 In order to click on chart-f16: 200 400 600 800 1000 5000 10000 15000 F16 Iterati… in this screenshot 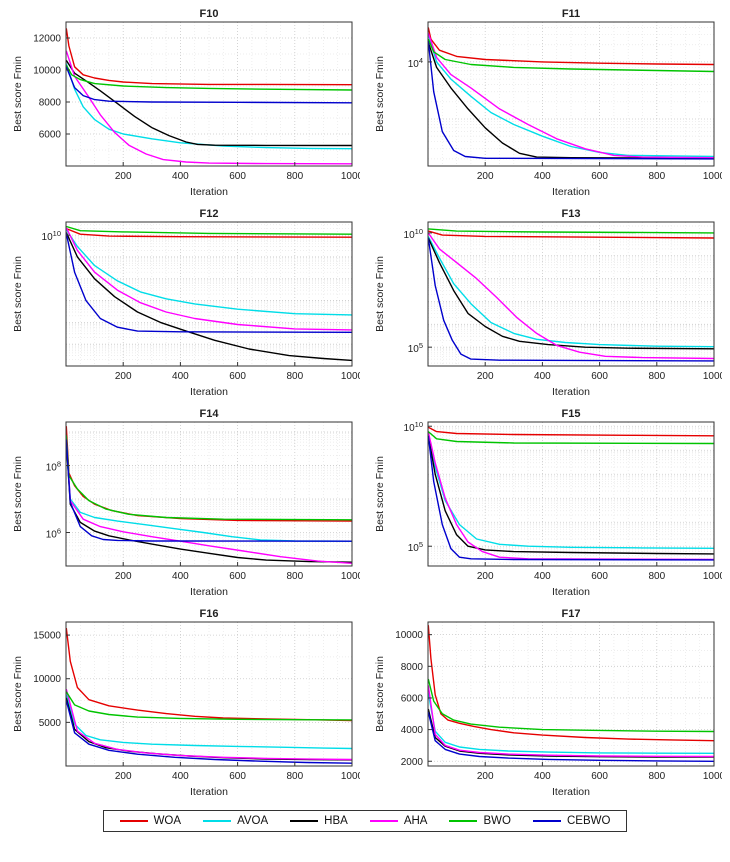, I will do `click(188, 703)`.